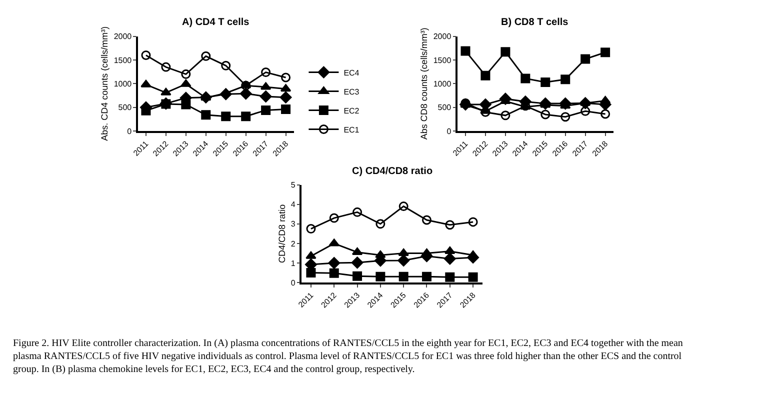  Describe the element at coordinates (293, 224) in the screenshot. I see `y-tick-label: 3` at that location.